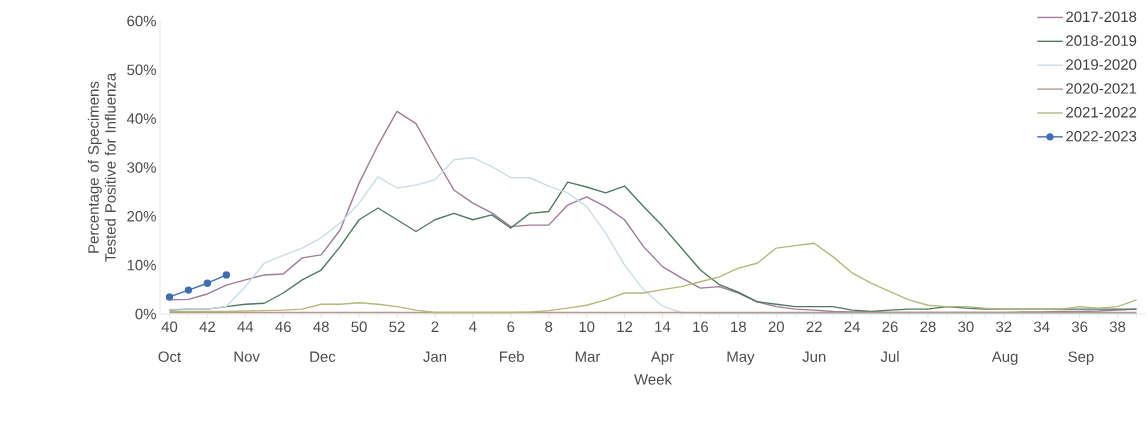  I want to click on category-label: 32 Aug, so click(1004, 343).